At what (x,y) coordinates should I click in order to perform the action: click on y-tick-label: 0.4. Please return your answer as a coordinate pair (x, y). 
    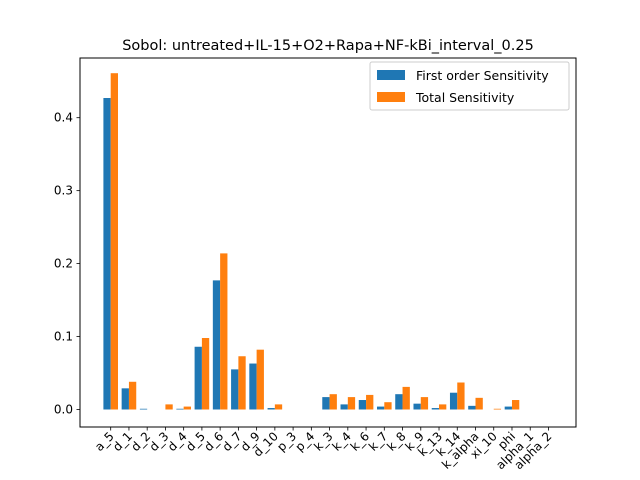
    Looking at the image, I should click on (63, 118).